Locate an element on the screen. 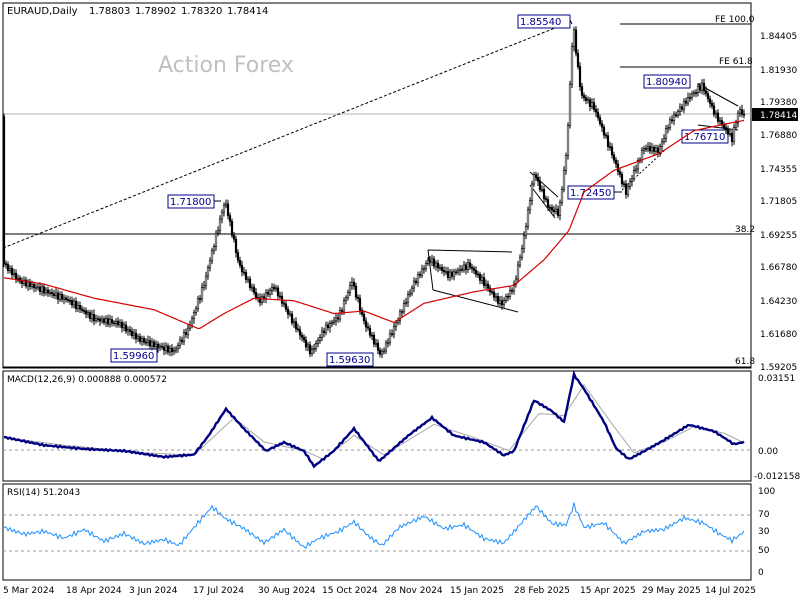  ohlc-open: 1.78803 is located at coordinates (109, 11).